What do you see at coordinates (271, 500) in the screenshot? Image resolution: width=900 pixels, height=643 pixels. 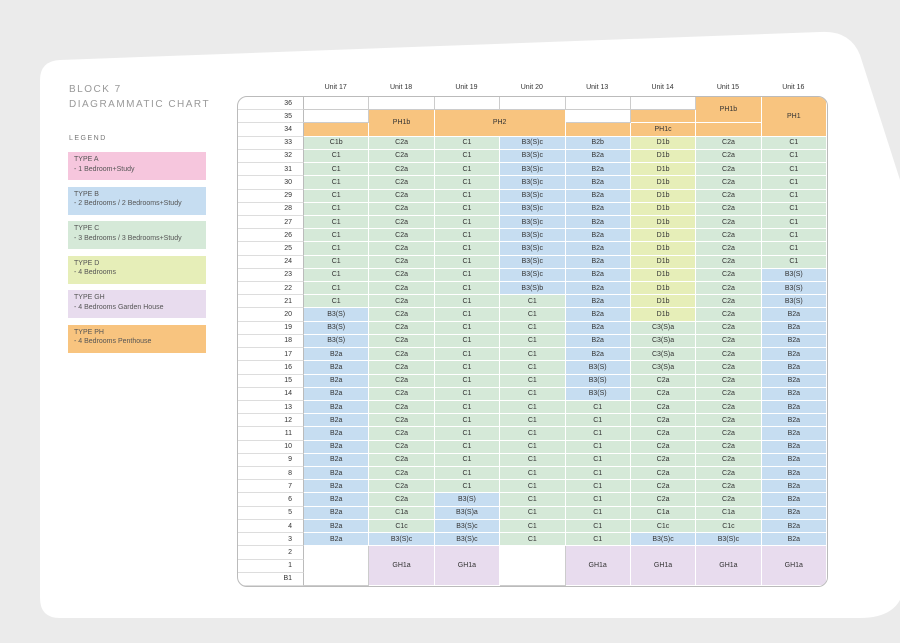 I see `floor-label: 6` at bounding box center [271, 500].